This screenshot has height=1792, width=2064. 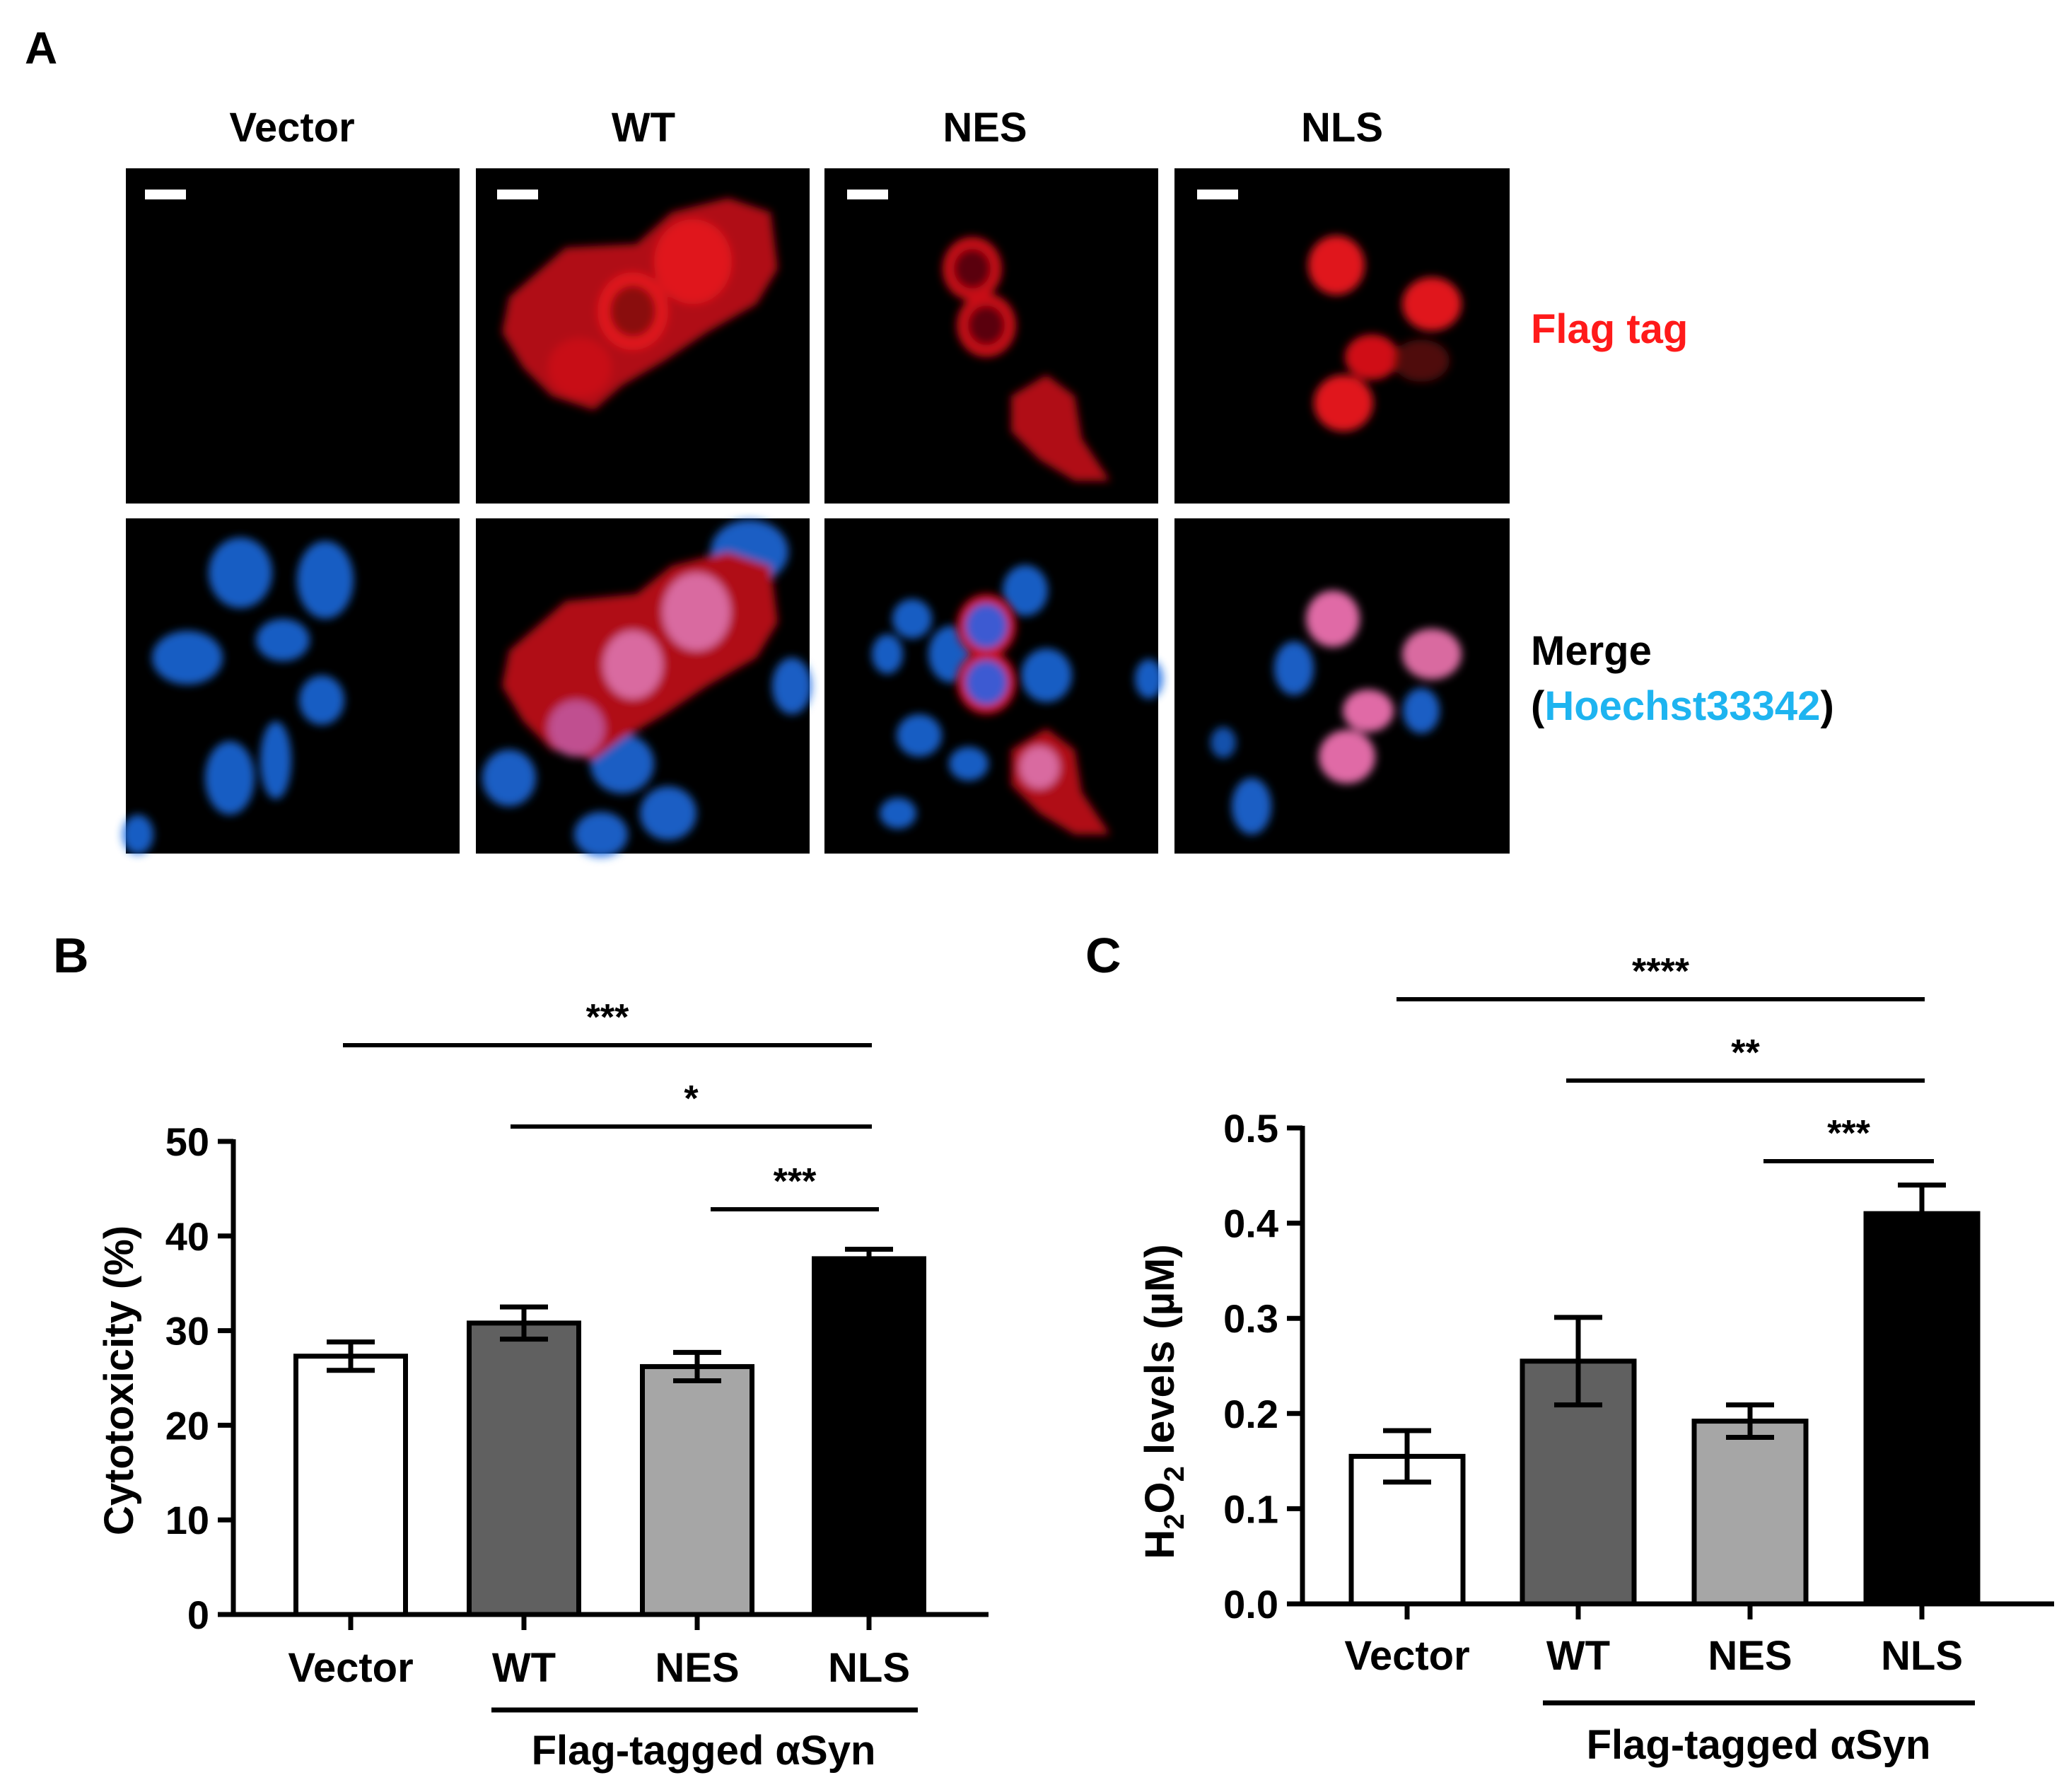 What do you see at coordinates (993, 686) in the screenshot?
I see `image-nes-merge` at bounding box center [993, 686].